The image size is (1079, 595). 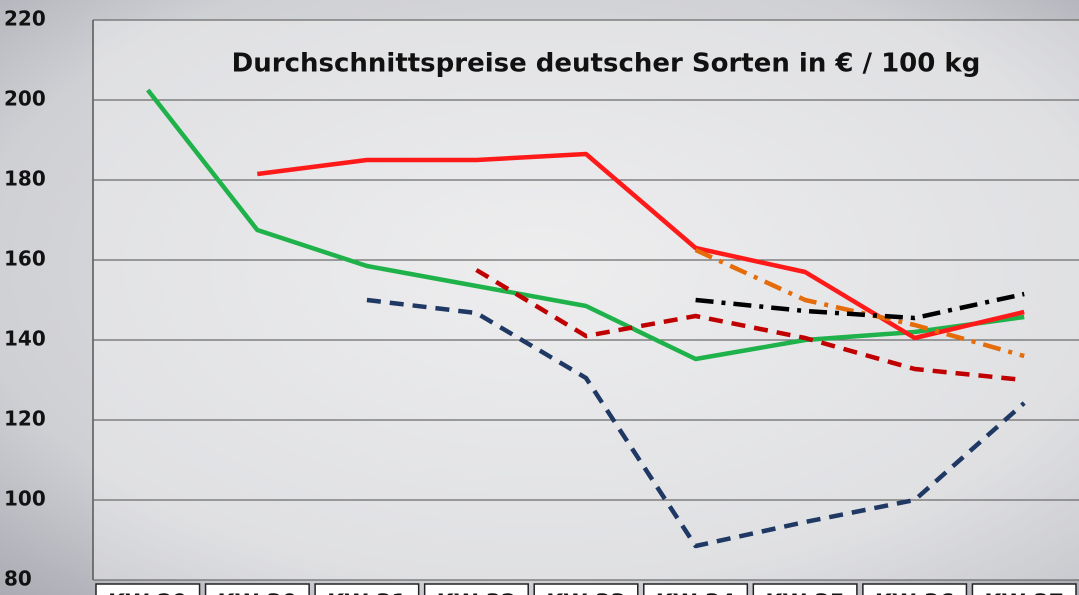 I want to click on y-tick-label: 80, so click(x=18, y=579).